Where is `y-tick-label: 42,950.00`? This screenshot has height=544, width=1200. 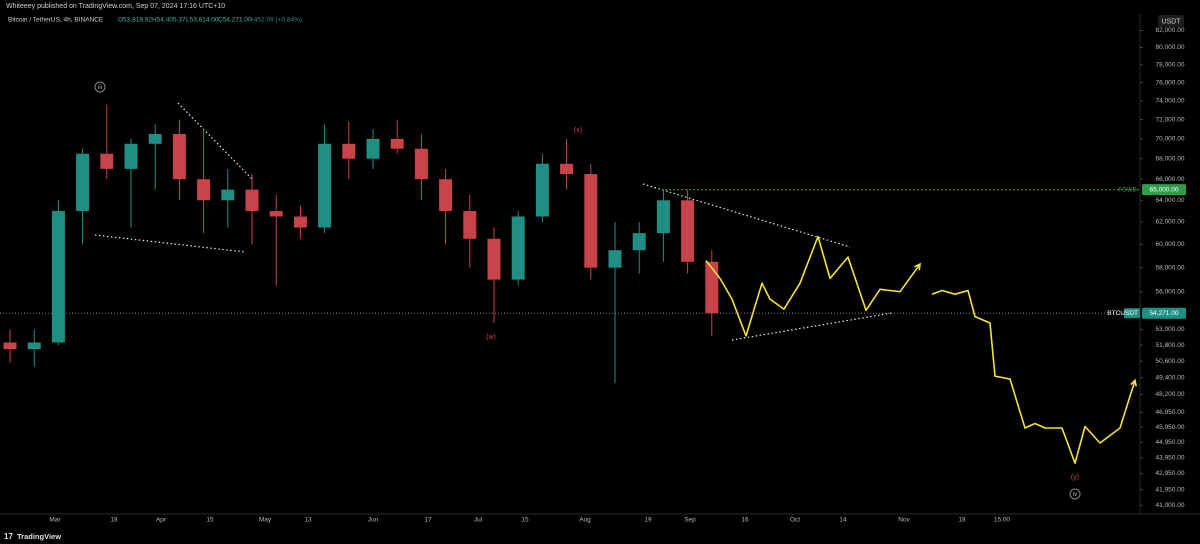
y-tick-label: 42,950.00 is located at coordinates (1170, 473).